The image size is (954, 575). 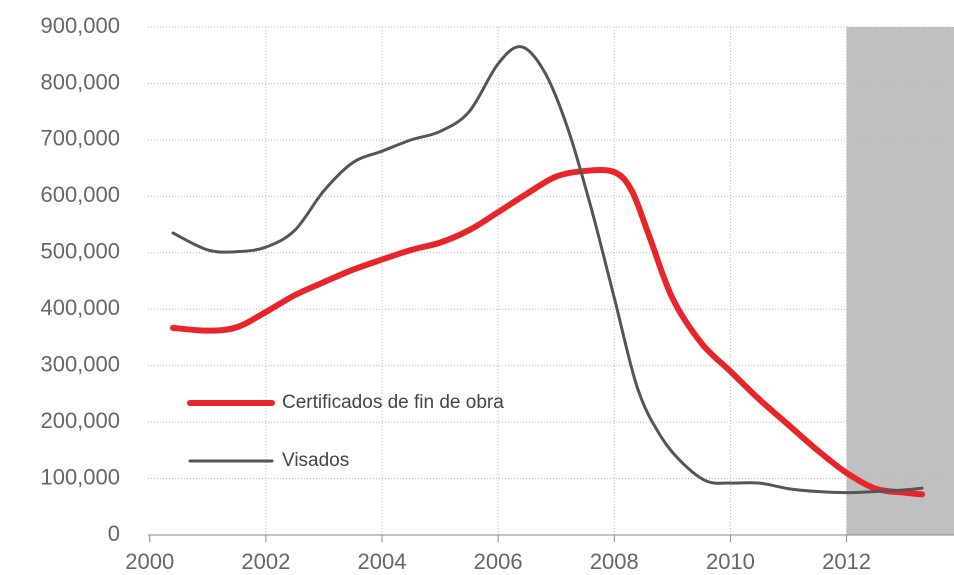 I want to click on y-tick-label: 300,000, so click(x=80, y=363).